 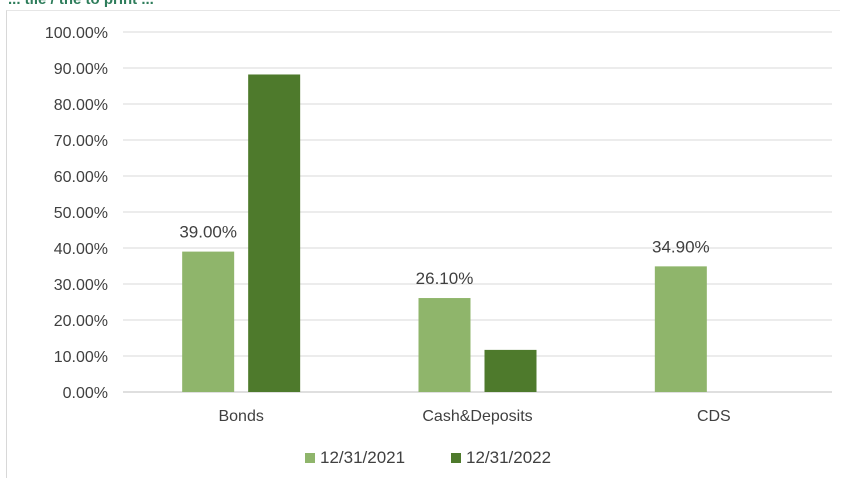 I want to click on bar-12-31-2022-bonds, so click(x=274, y=233).